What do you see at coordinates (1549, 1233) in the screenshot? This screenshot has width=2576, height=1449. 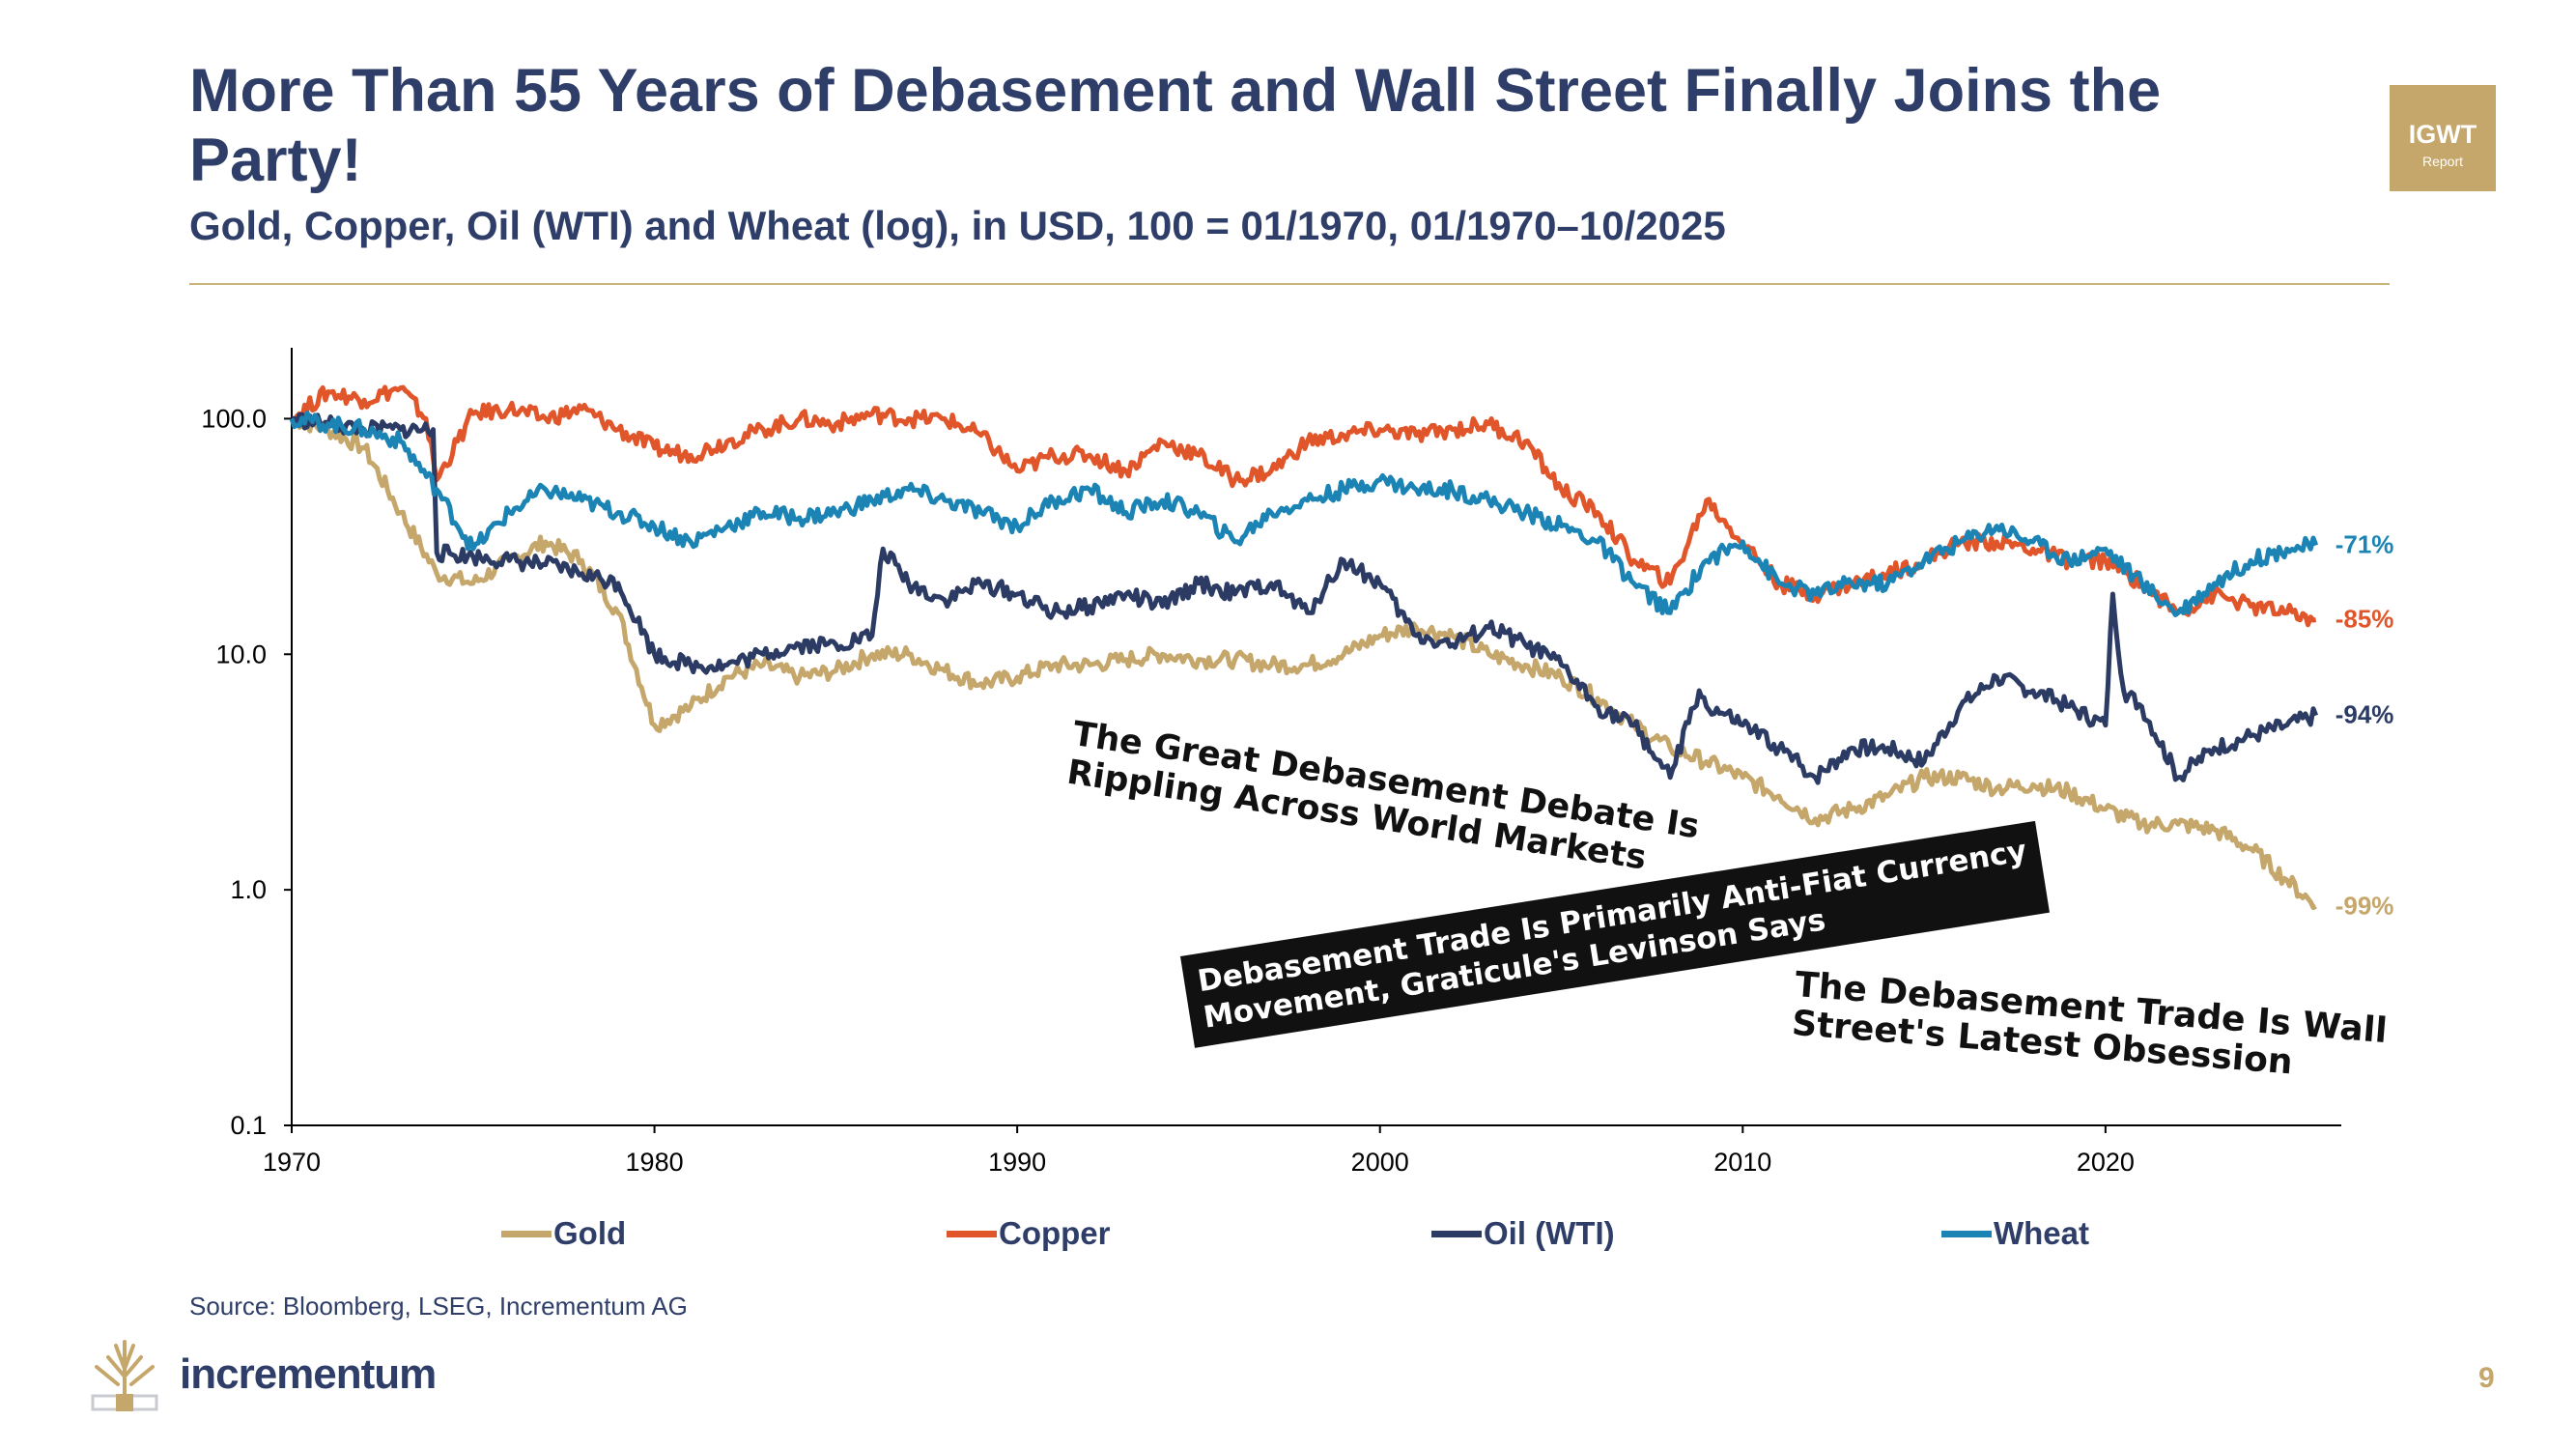 I see `legend-label-oil: Oil (WTI)` at bounding box center [1549, 1233].